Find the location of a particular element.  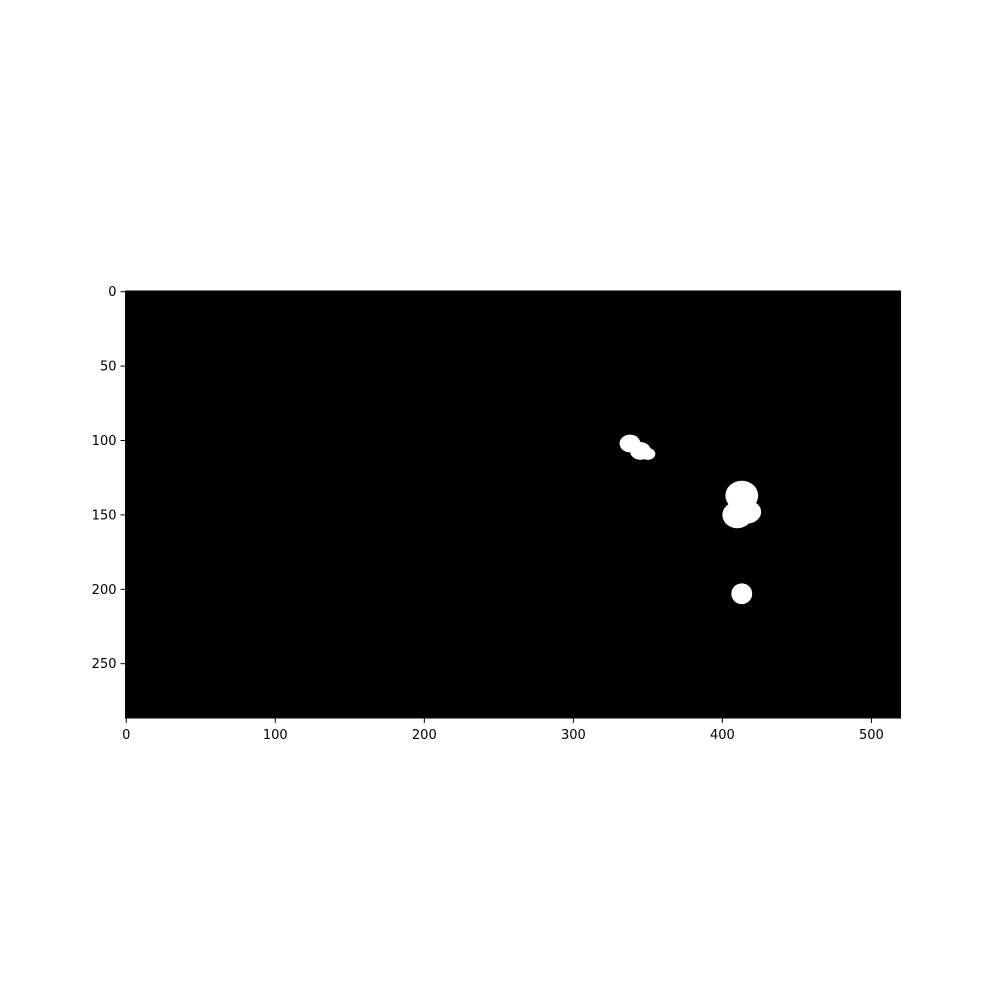

y-tick-label: 0 is located at coordinates (112, 292).